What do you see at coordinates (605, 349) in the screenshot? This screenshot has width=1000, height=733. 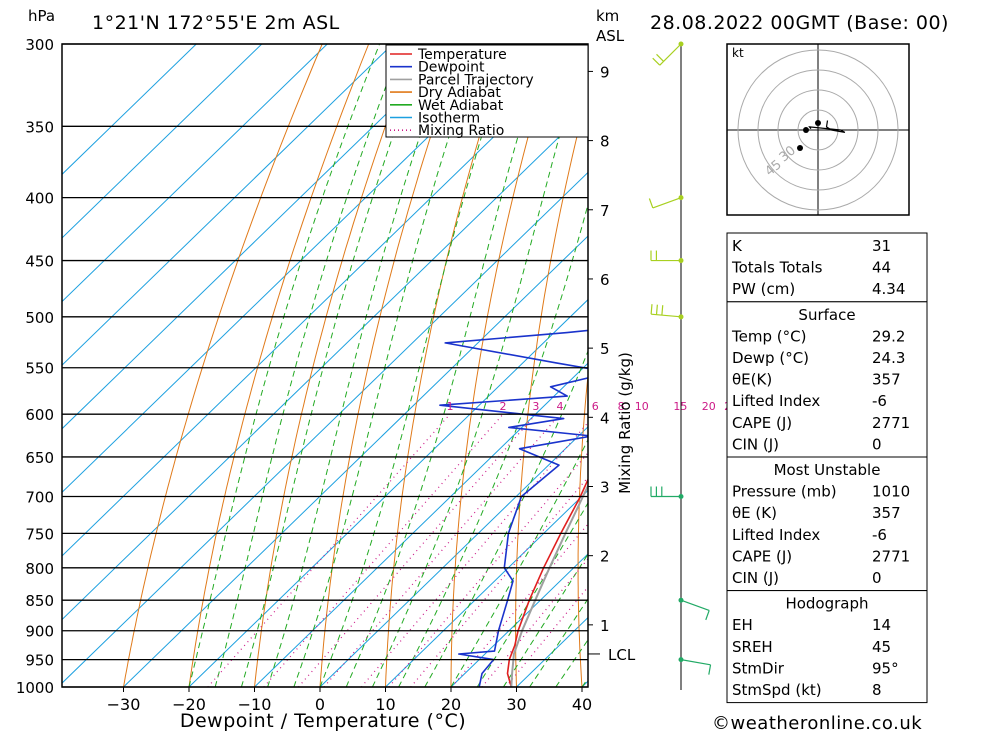 I see `km-tick-label: 5` at bounding box center [605, 349].